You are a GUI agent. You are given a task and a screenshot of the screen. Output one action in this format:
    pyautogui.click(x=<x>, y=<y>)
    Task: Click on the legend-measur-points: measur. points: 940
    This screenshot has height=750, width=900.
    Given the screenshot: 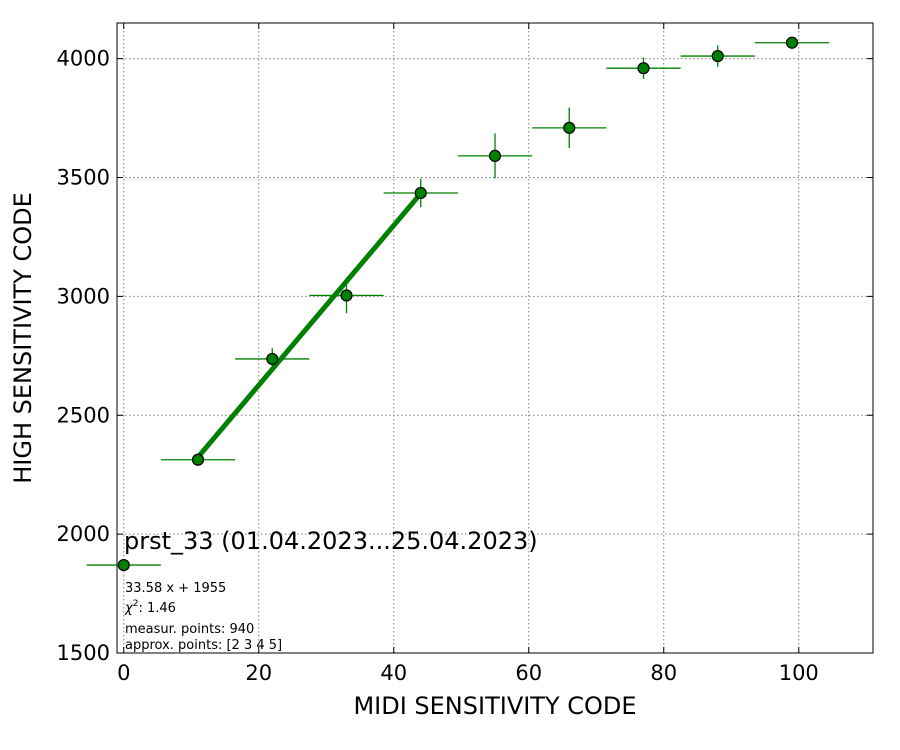 What is the action you would take?
    pyautogui.click(x=189, y=629)
    